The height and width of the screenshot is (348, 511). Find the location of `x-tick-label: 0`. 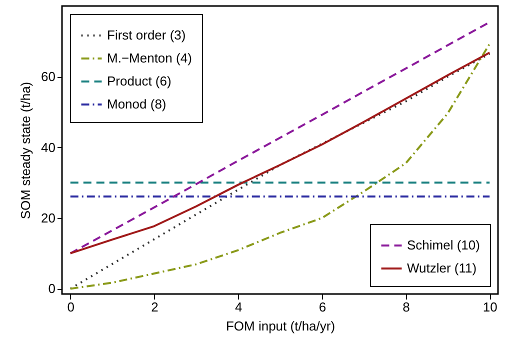

x-tick-label: 0 is located at coordinates (70, 307).